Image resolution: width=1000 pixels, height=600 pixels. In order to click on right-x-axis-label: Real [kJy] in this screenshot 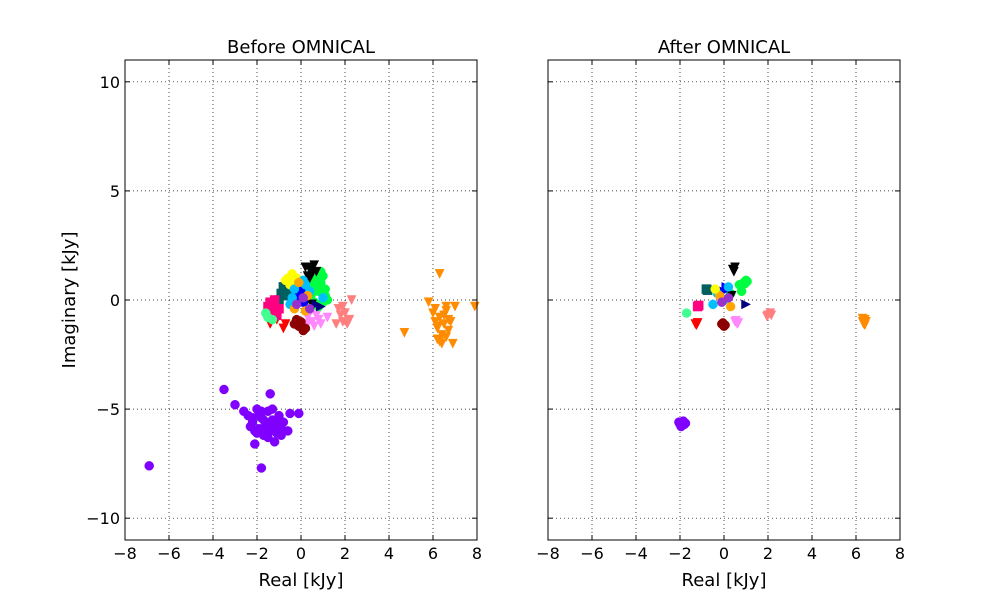, I will do `click(724, 580)`.